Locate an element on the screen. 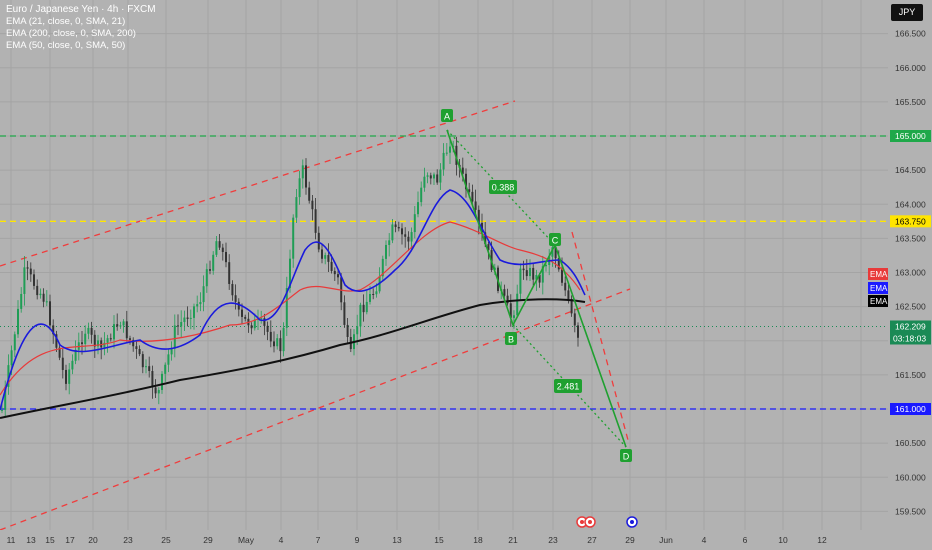  ema-badge-2: EMA is located at coordinates (879, 301).